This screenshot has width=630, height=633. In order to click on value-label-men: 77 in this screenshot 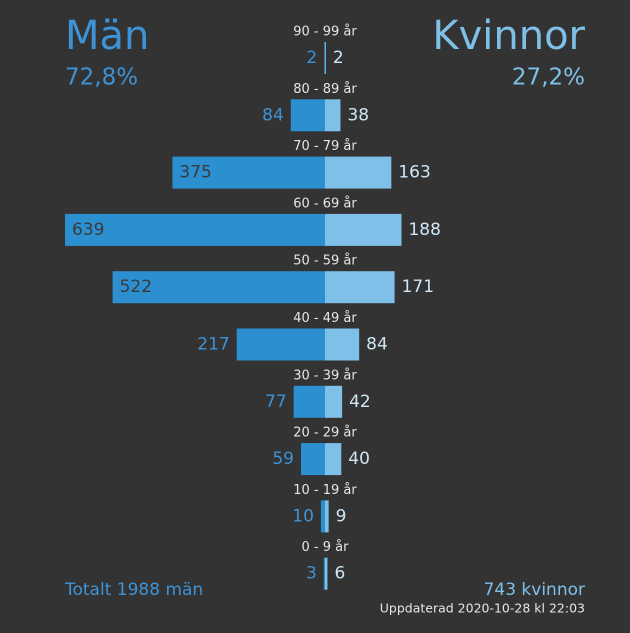, I will do `click(276, 402)`.